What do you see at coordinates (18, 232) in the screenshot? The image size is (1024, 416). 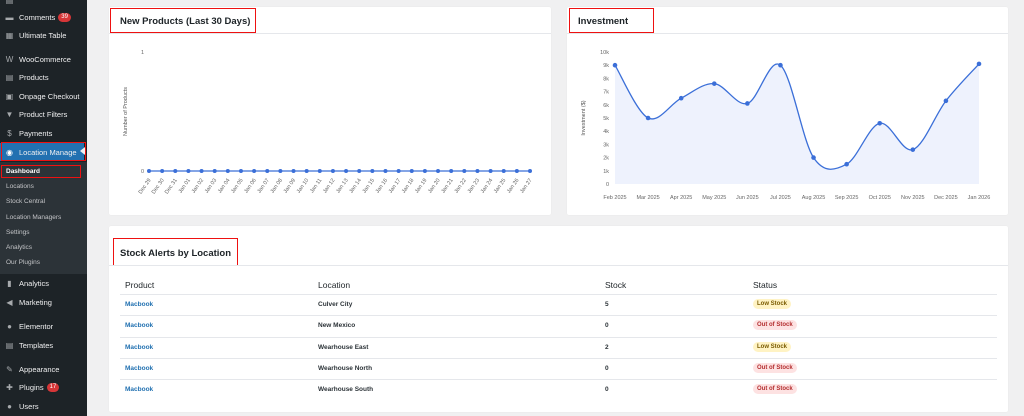 I see `submenu-item-settings: Settings` at bounding box center [18, 232].